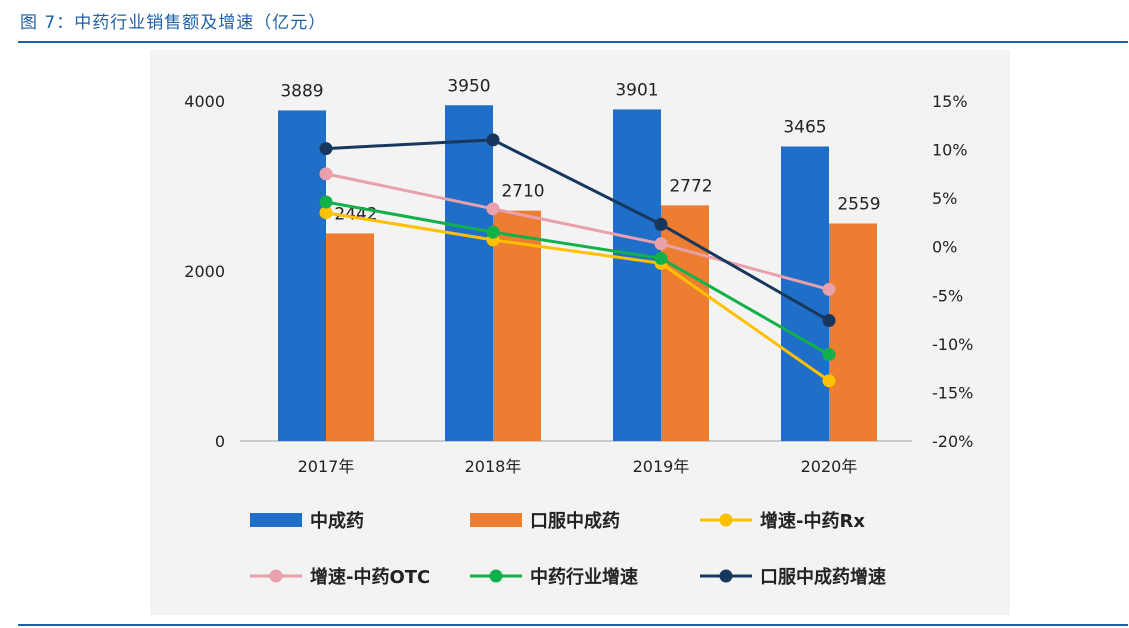 This screenshot has width=1129, height=628. I want to click on legend-label: 增速-中药Rx, so click(812, 521).